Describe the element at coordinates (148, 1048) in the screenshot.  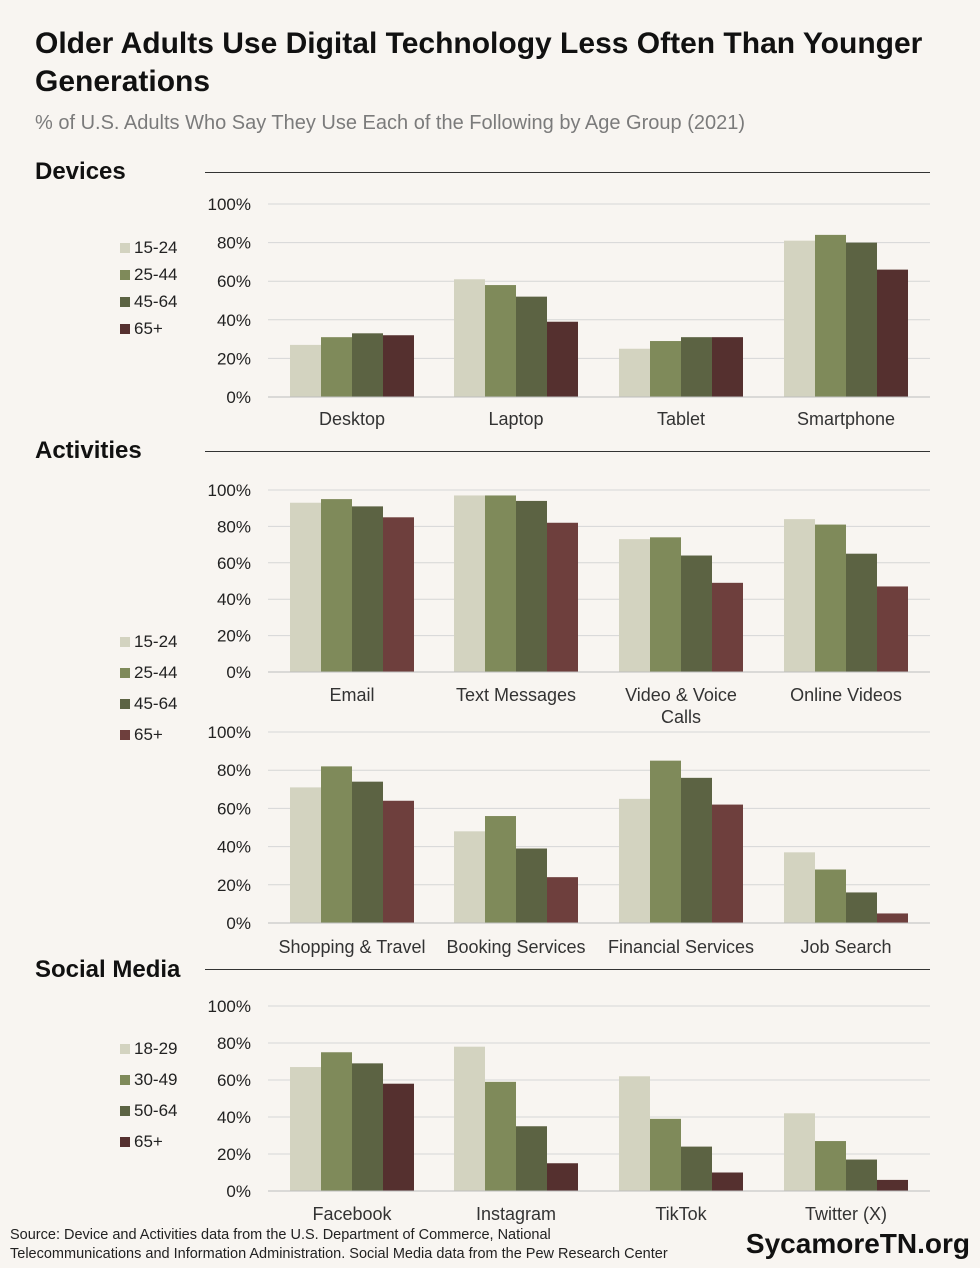
I see `legend-item: 18-29` at that location.